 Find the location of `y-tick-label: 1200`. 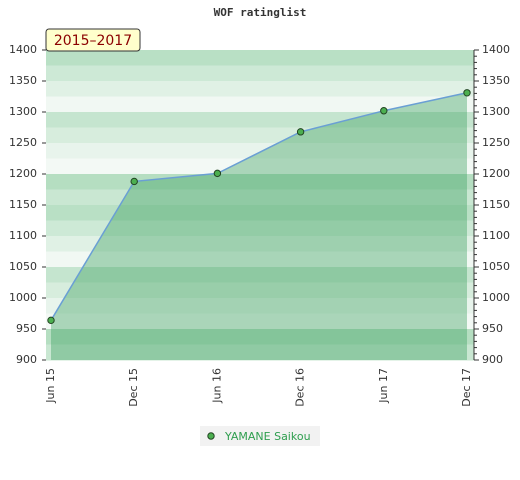

y-tick-label: 1200 is located at coordinates (23, 173).